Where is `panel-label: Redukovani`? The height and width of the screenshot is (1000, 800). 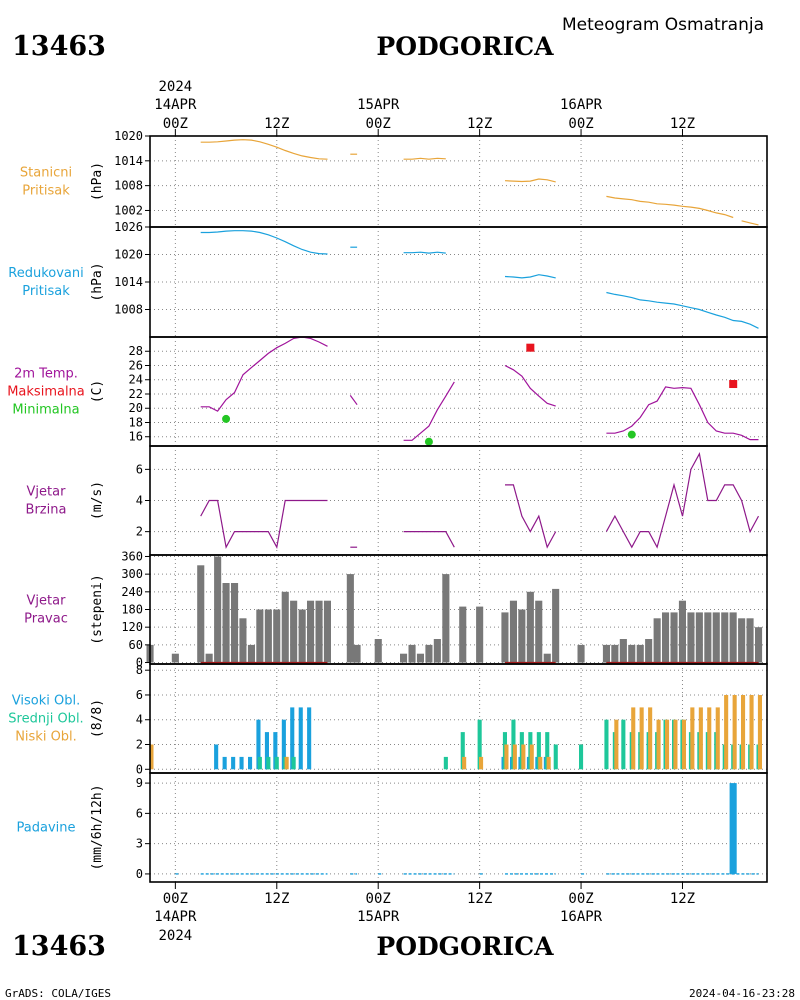
panel-label: Redukovani is located at coordinates (45, 273).